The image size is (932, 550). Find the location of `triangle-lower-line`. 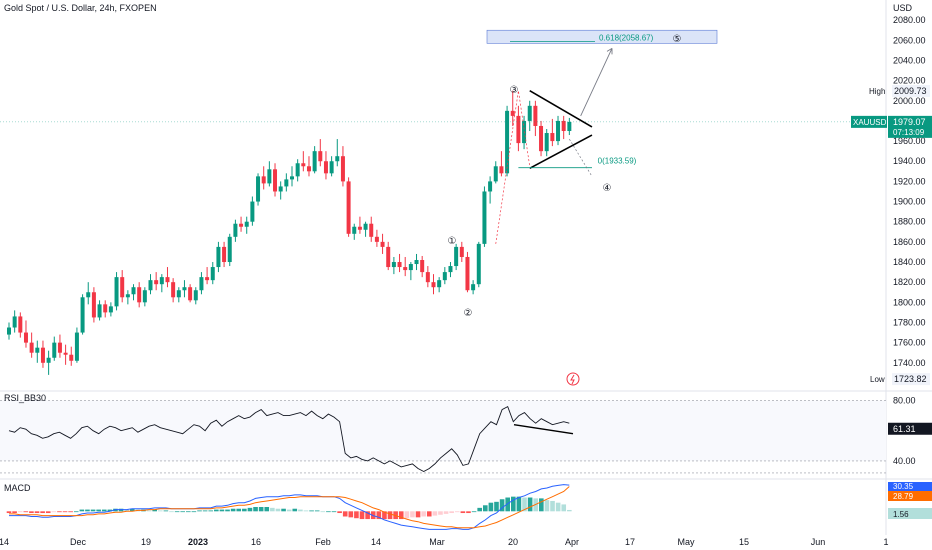

triangle-lower-line is located at coordinates (561, 152).